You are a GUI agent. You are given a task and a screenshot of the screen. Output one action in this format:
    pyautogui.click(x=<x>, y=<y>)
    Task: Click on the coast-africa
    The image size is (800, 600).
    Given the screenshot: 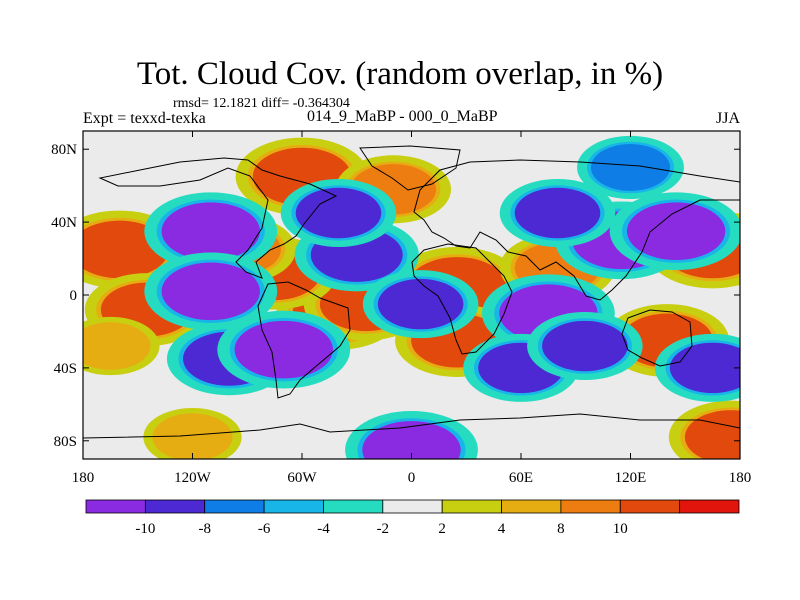 What is the action you would take?
    pyautogui.click(x=462, y=299)
    